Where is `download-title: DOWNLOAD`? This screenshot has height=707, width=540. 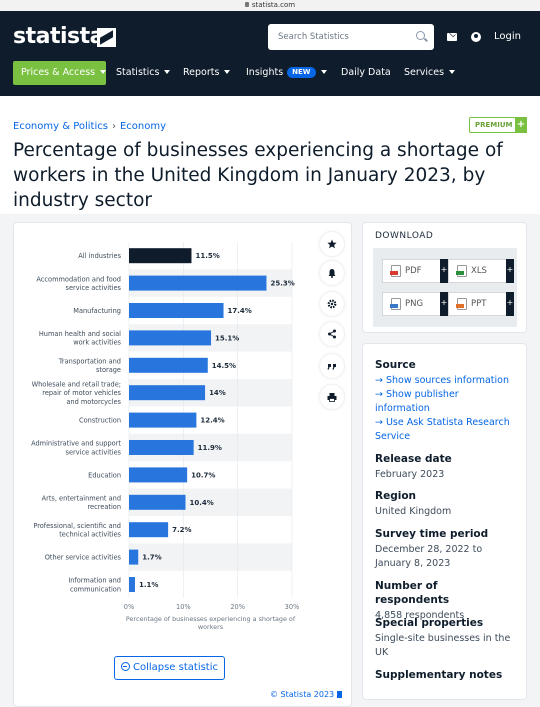
download-title: DOWNLOAD is located at coordinates (404, 236).